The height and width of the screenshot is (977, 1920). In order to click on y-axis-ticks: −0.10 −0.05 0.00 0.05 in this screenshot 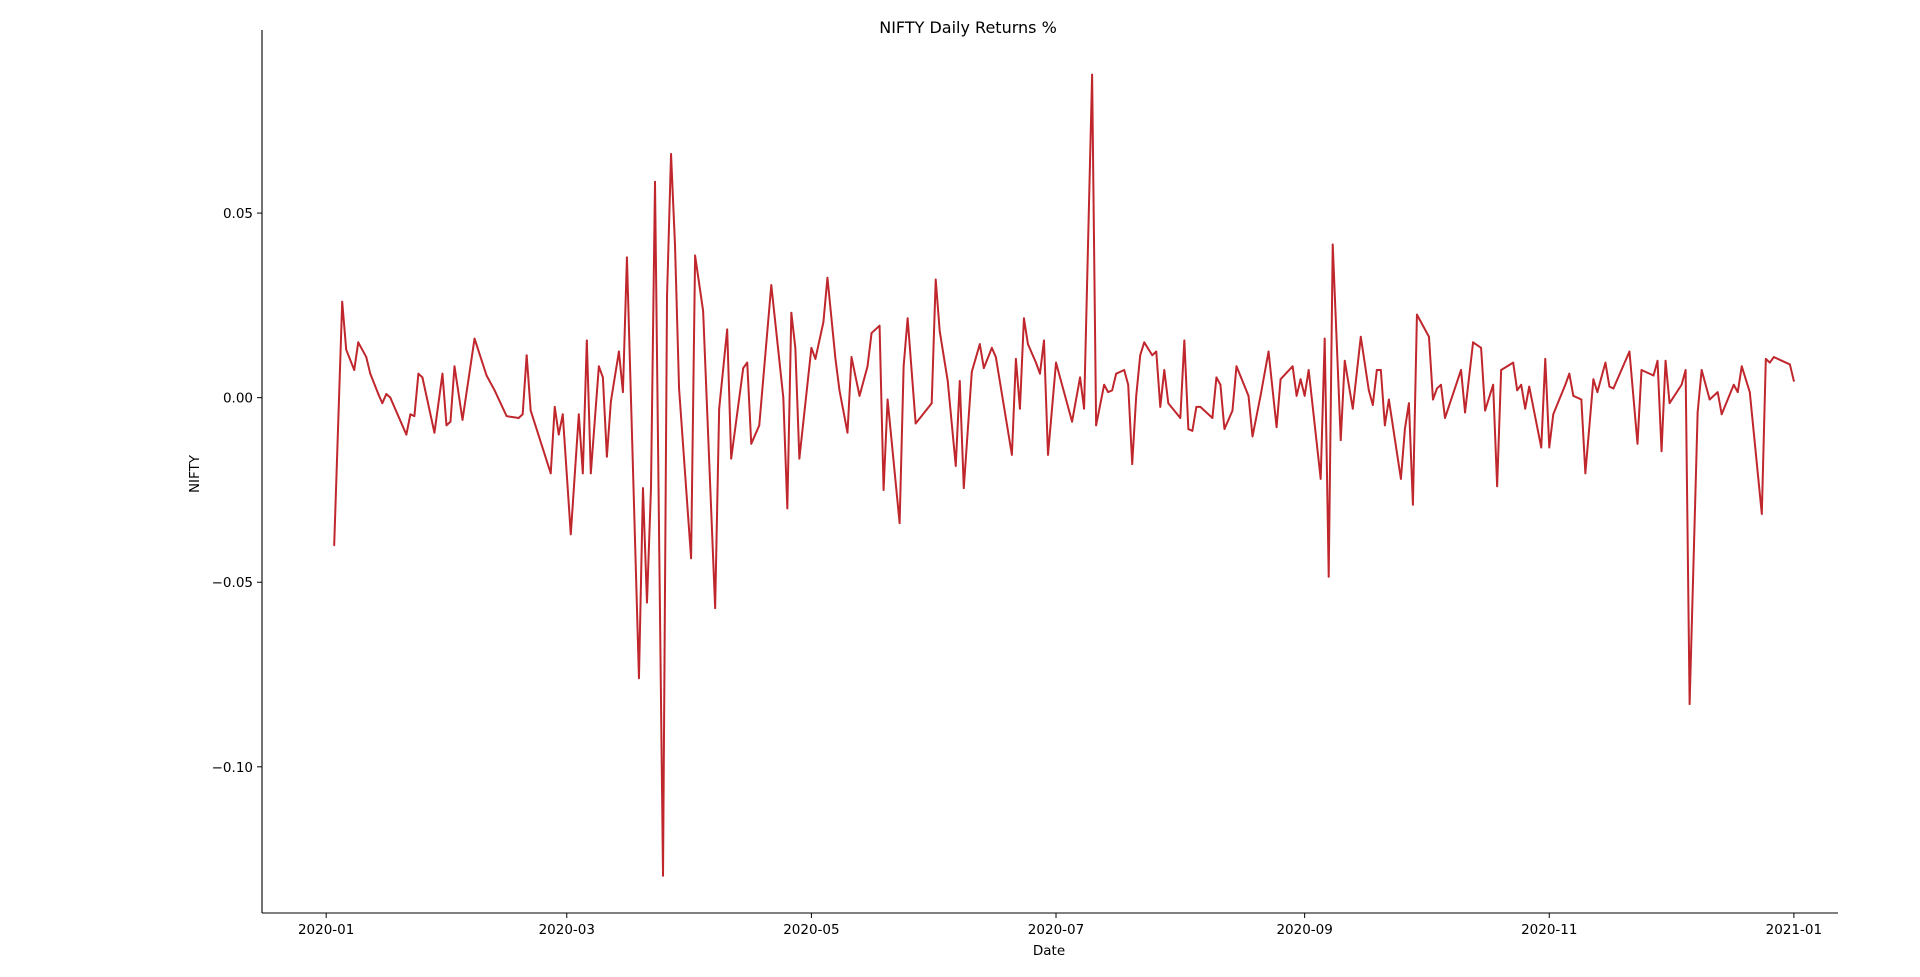, I will do `click(237, 491)`.